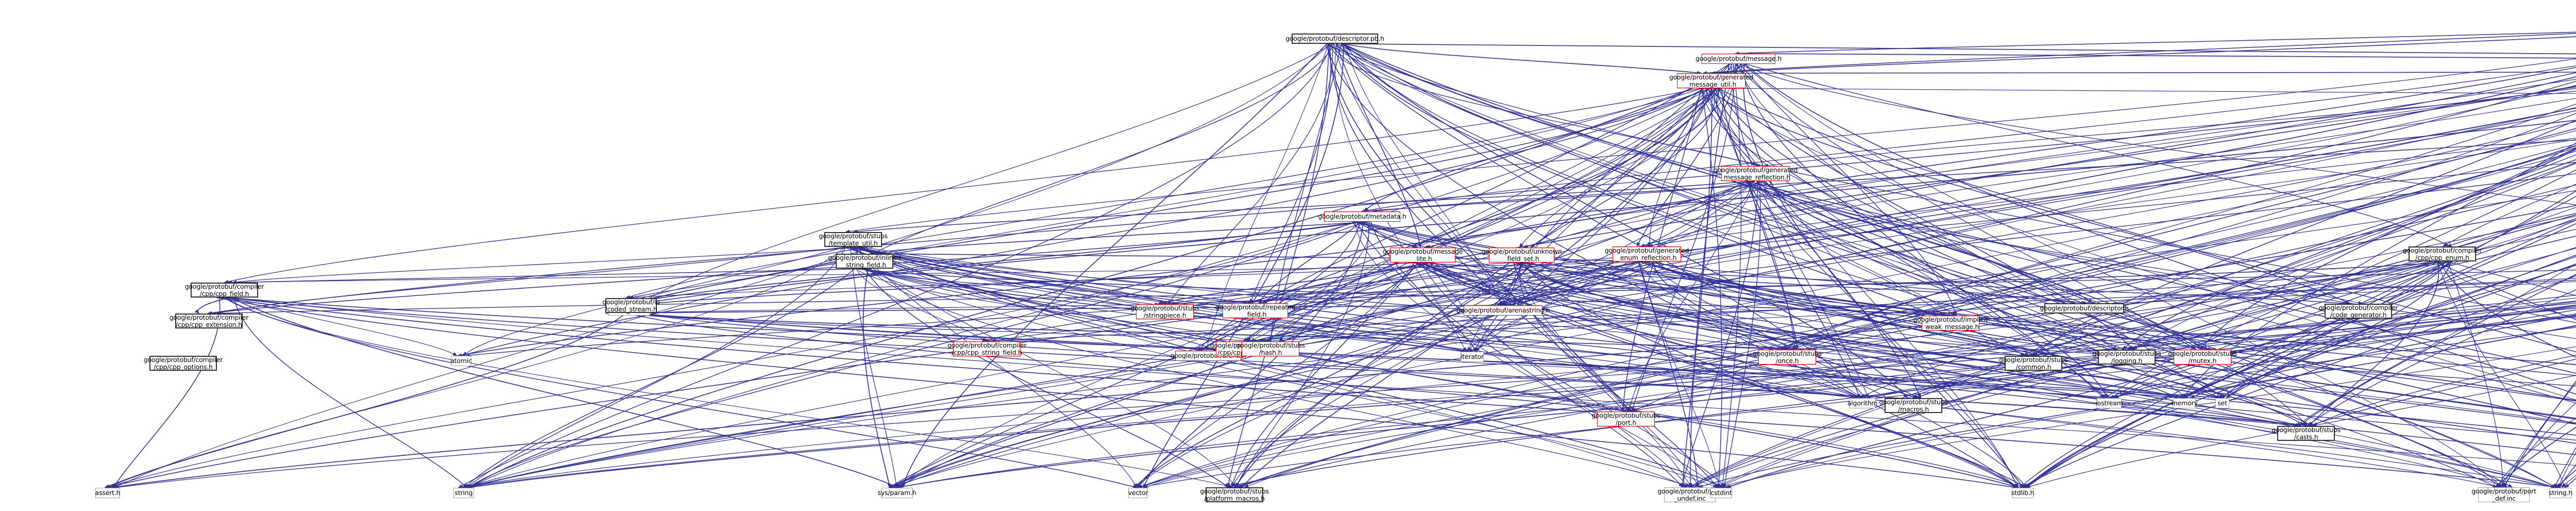 This screenshot has height=511, width=2576. Describe the element at coordinates (108, 493) in the screenshot. I see `graph-node-n31: assert.h` at that location.